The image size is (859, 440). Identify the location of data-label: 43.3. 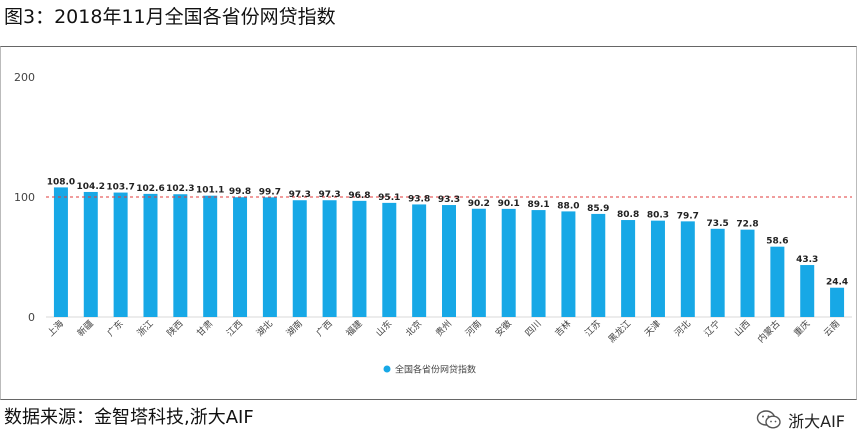
(807, 260).